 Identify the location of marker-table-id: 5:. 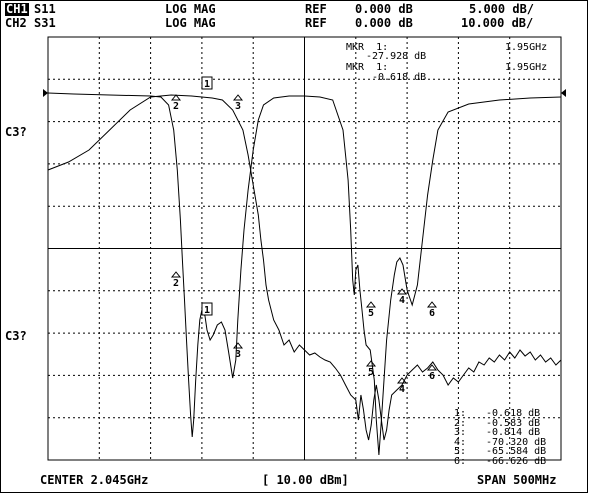
(460, 451).